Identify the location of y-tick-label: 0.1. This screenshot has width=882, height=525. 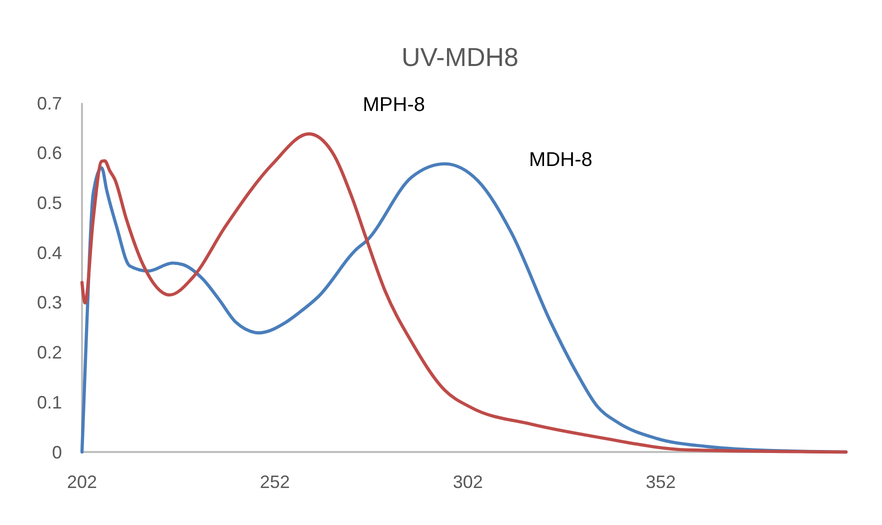
(49, 402).